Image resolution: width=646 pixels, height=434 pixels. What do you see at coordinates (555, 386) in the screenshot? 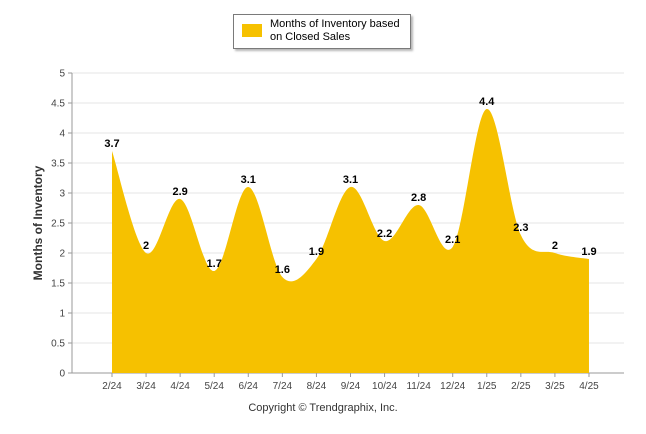
I see `x-tick-label: 3/25` at bounding box center [555, 386].